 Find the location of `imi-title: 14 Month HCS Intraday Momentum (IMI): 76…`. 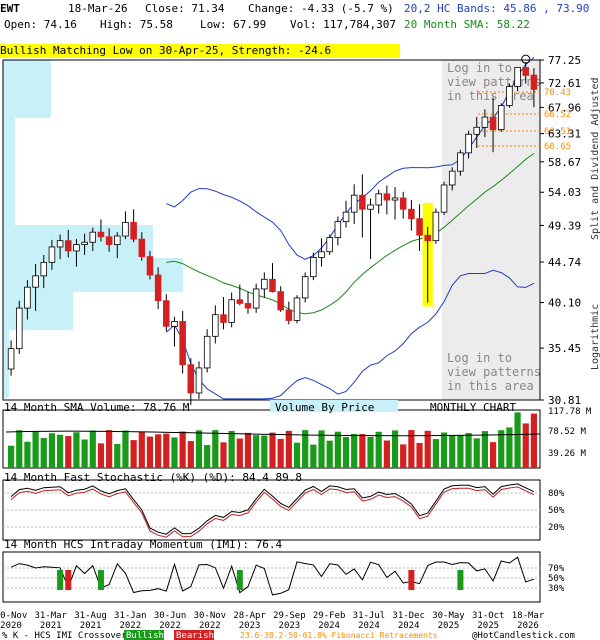

imi-title: 14 Month HCS Intraday Momentum (IMI): 76… is located at coordinates (143, 544).